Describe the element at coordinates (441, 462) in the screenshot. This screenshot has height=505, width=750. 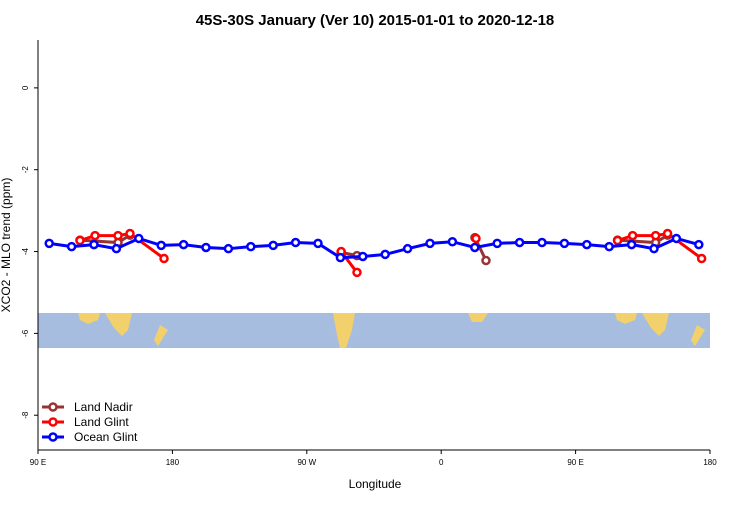
I see `x-tick-label: 0` at that location.